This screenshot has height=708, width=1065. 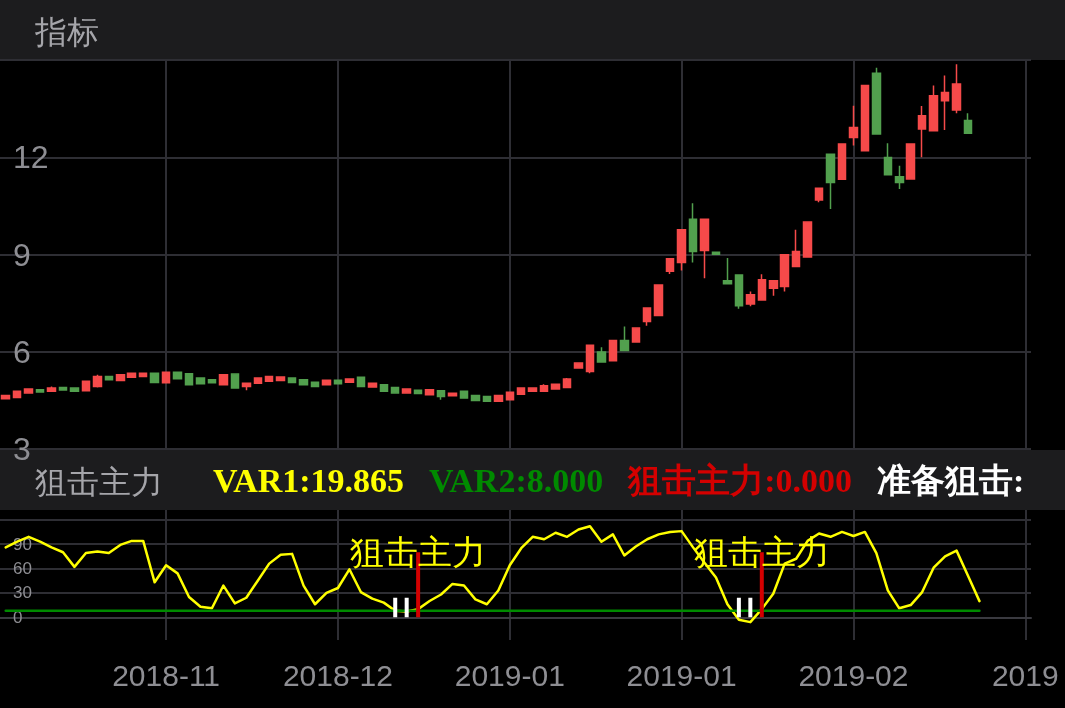 What do you see at coordinates (166, 675) in the screenshot?
I see `x-tick-label: 2018-11` at bounding box center [166, 675].